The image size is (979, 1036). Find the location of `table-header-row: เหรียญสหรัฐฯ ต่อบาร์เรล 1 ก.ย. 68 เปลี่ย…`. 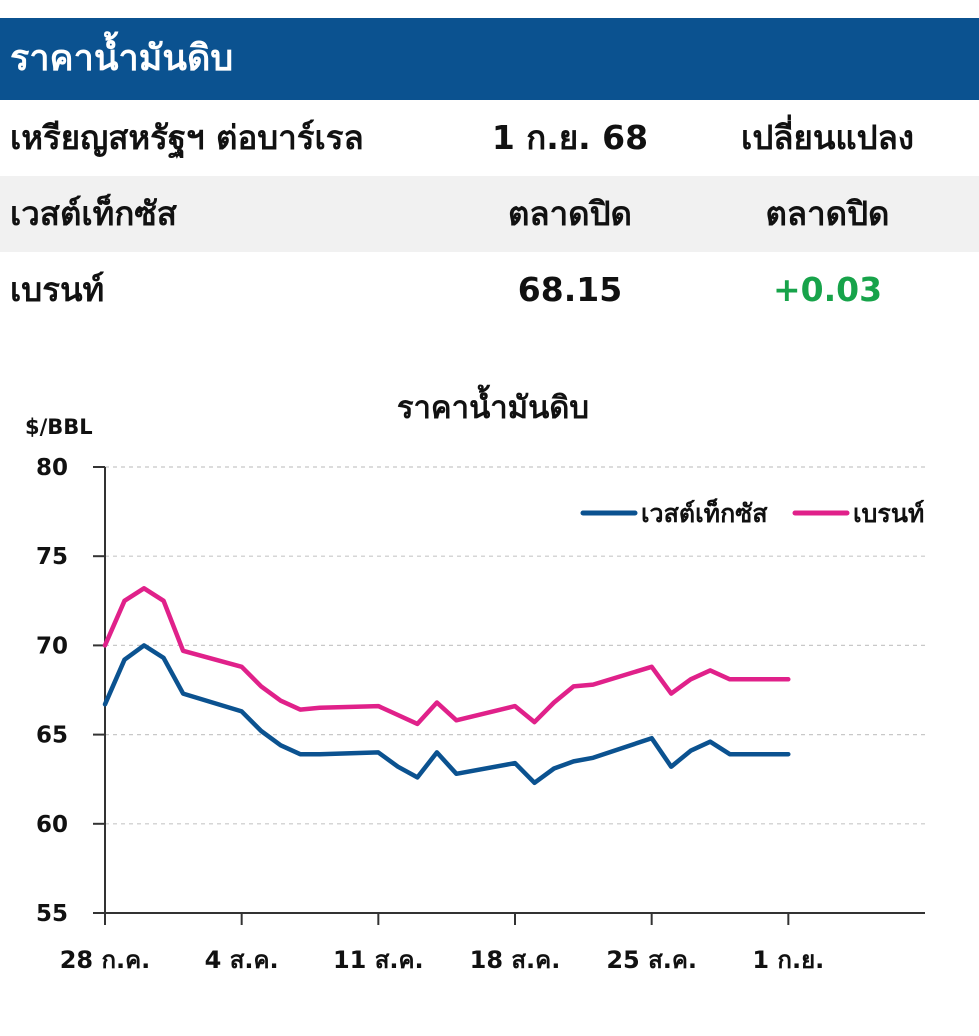

table-header-row: เหรียญสหรัฐฯ ต่อบาร์เรล 1 ก.ย. 68 เปลี่ย… is located at coordinates (489, 138).